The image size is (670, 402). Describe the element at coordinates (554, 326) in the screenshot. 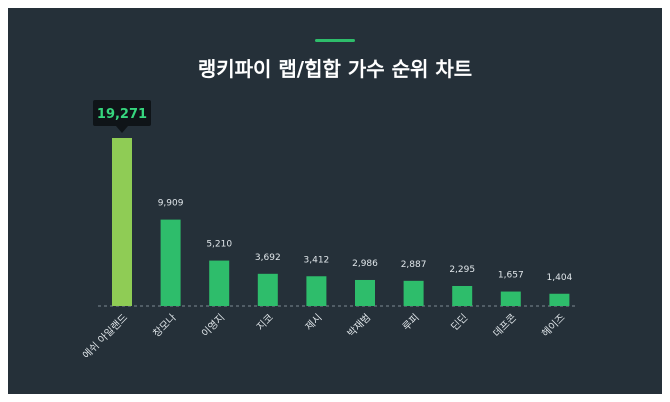

I see `tick-label: 헤이즈` at that location.